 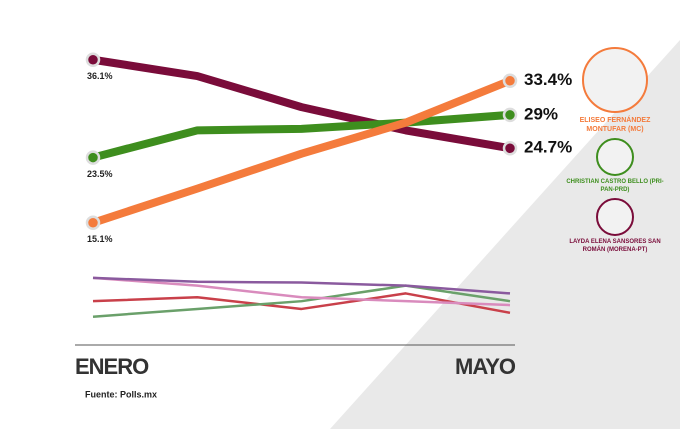 I want to click on legend-label: ELISEO FERNÁNDEZ MONTUFAR (MC), so click(x=615, y=125).